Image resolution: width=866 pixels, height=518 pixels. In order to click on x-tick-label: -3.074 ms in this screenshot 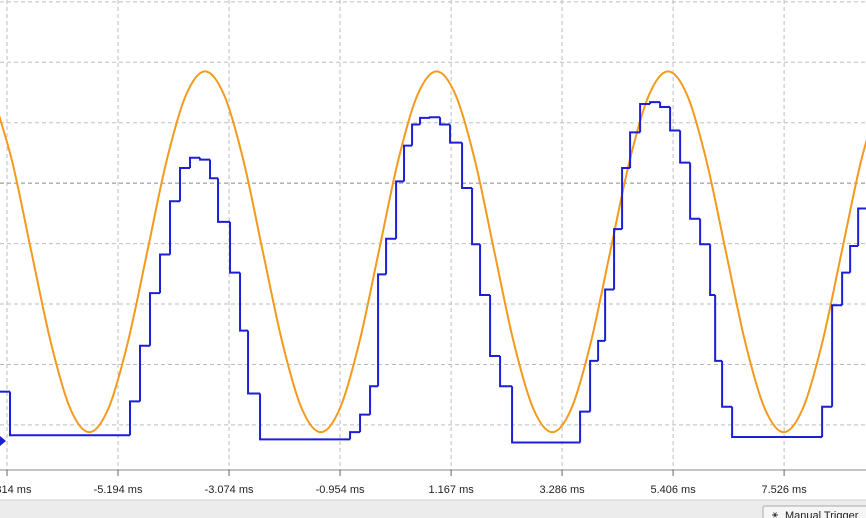, I will do `click(229, 490)`.